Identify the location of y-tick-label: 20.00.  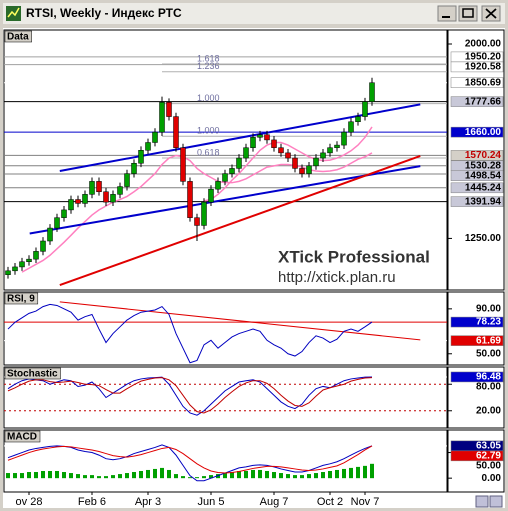
(488, 410).